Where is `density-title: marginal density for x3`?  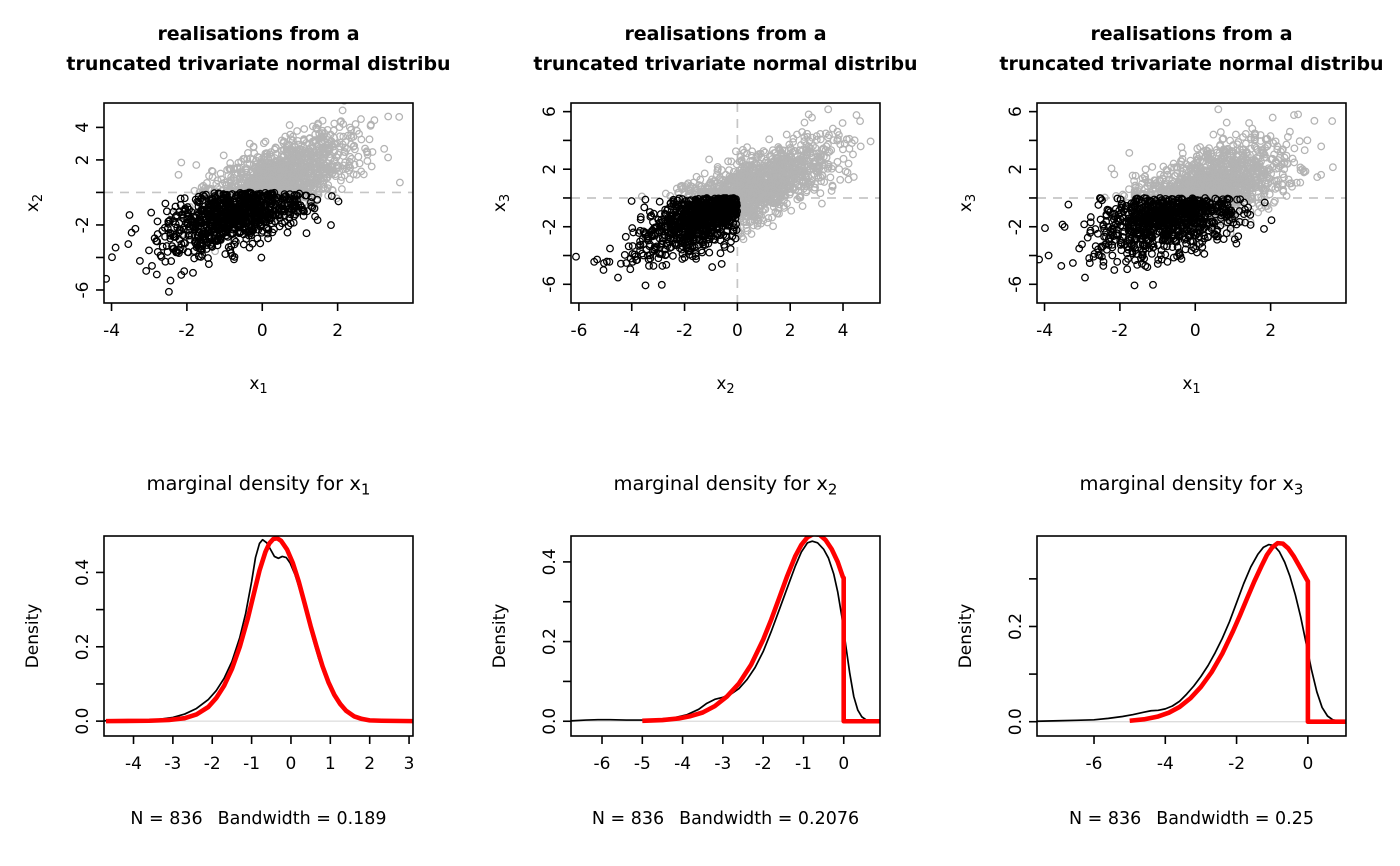
density-title: marginal density for x3 is located at coordinates (1192, 485).